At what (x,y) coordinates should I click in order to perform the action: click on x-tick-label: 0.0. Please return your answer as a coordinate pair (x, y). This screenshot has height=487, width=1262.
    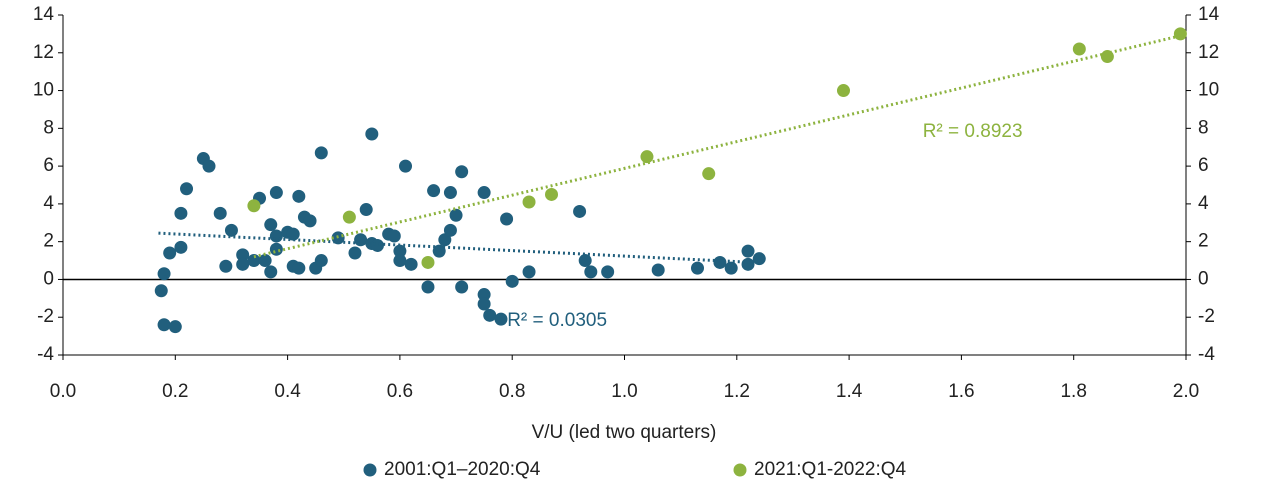
    Looking at the image, I should click on (63, 391).